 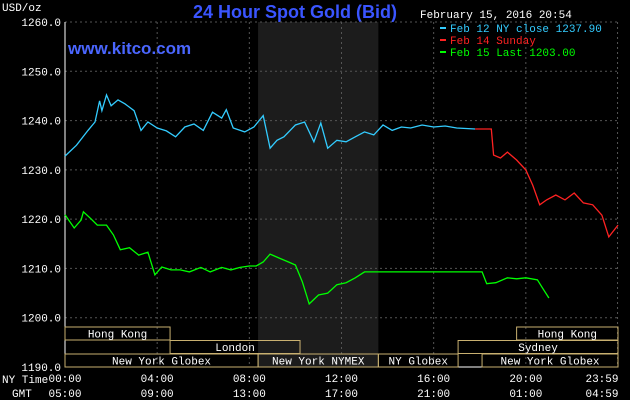 What do you see at coordinates (295, 12) in the screenshot?
I see `chart-title: 24 Hour Spot Gold (Bid)` at bounding box center [295, 12].